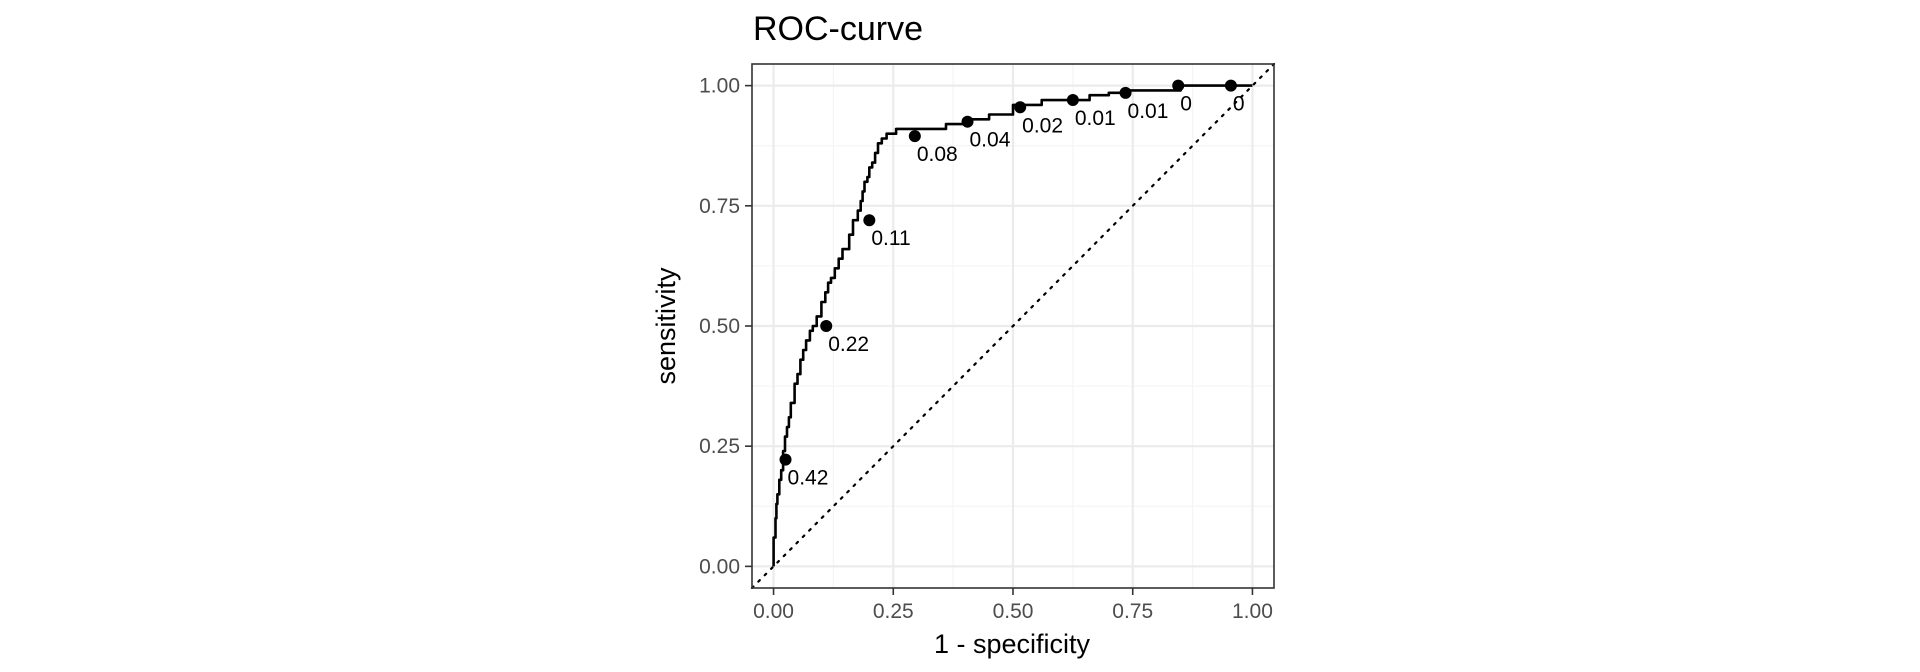 Image resolution: width=1920 pixels, height=672 pixels. I want to click on x-axis: 0.00 0.25 0.50 0.75 1.00, so click(1013, 605).